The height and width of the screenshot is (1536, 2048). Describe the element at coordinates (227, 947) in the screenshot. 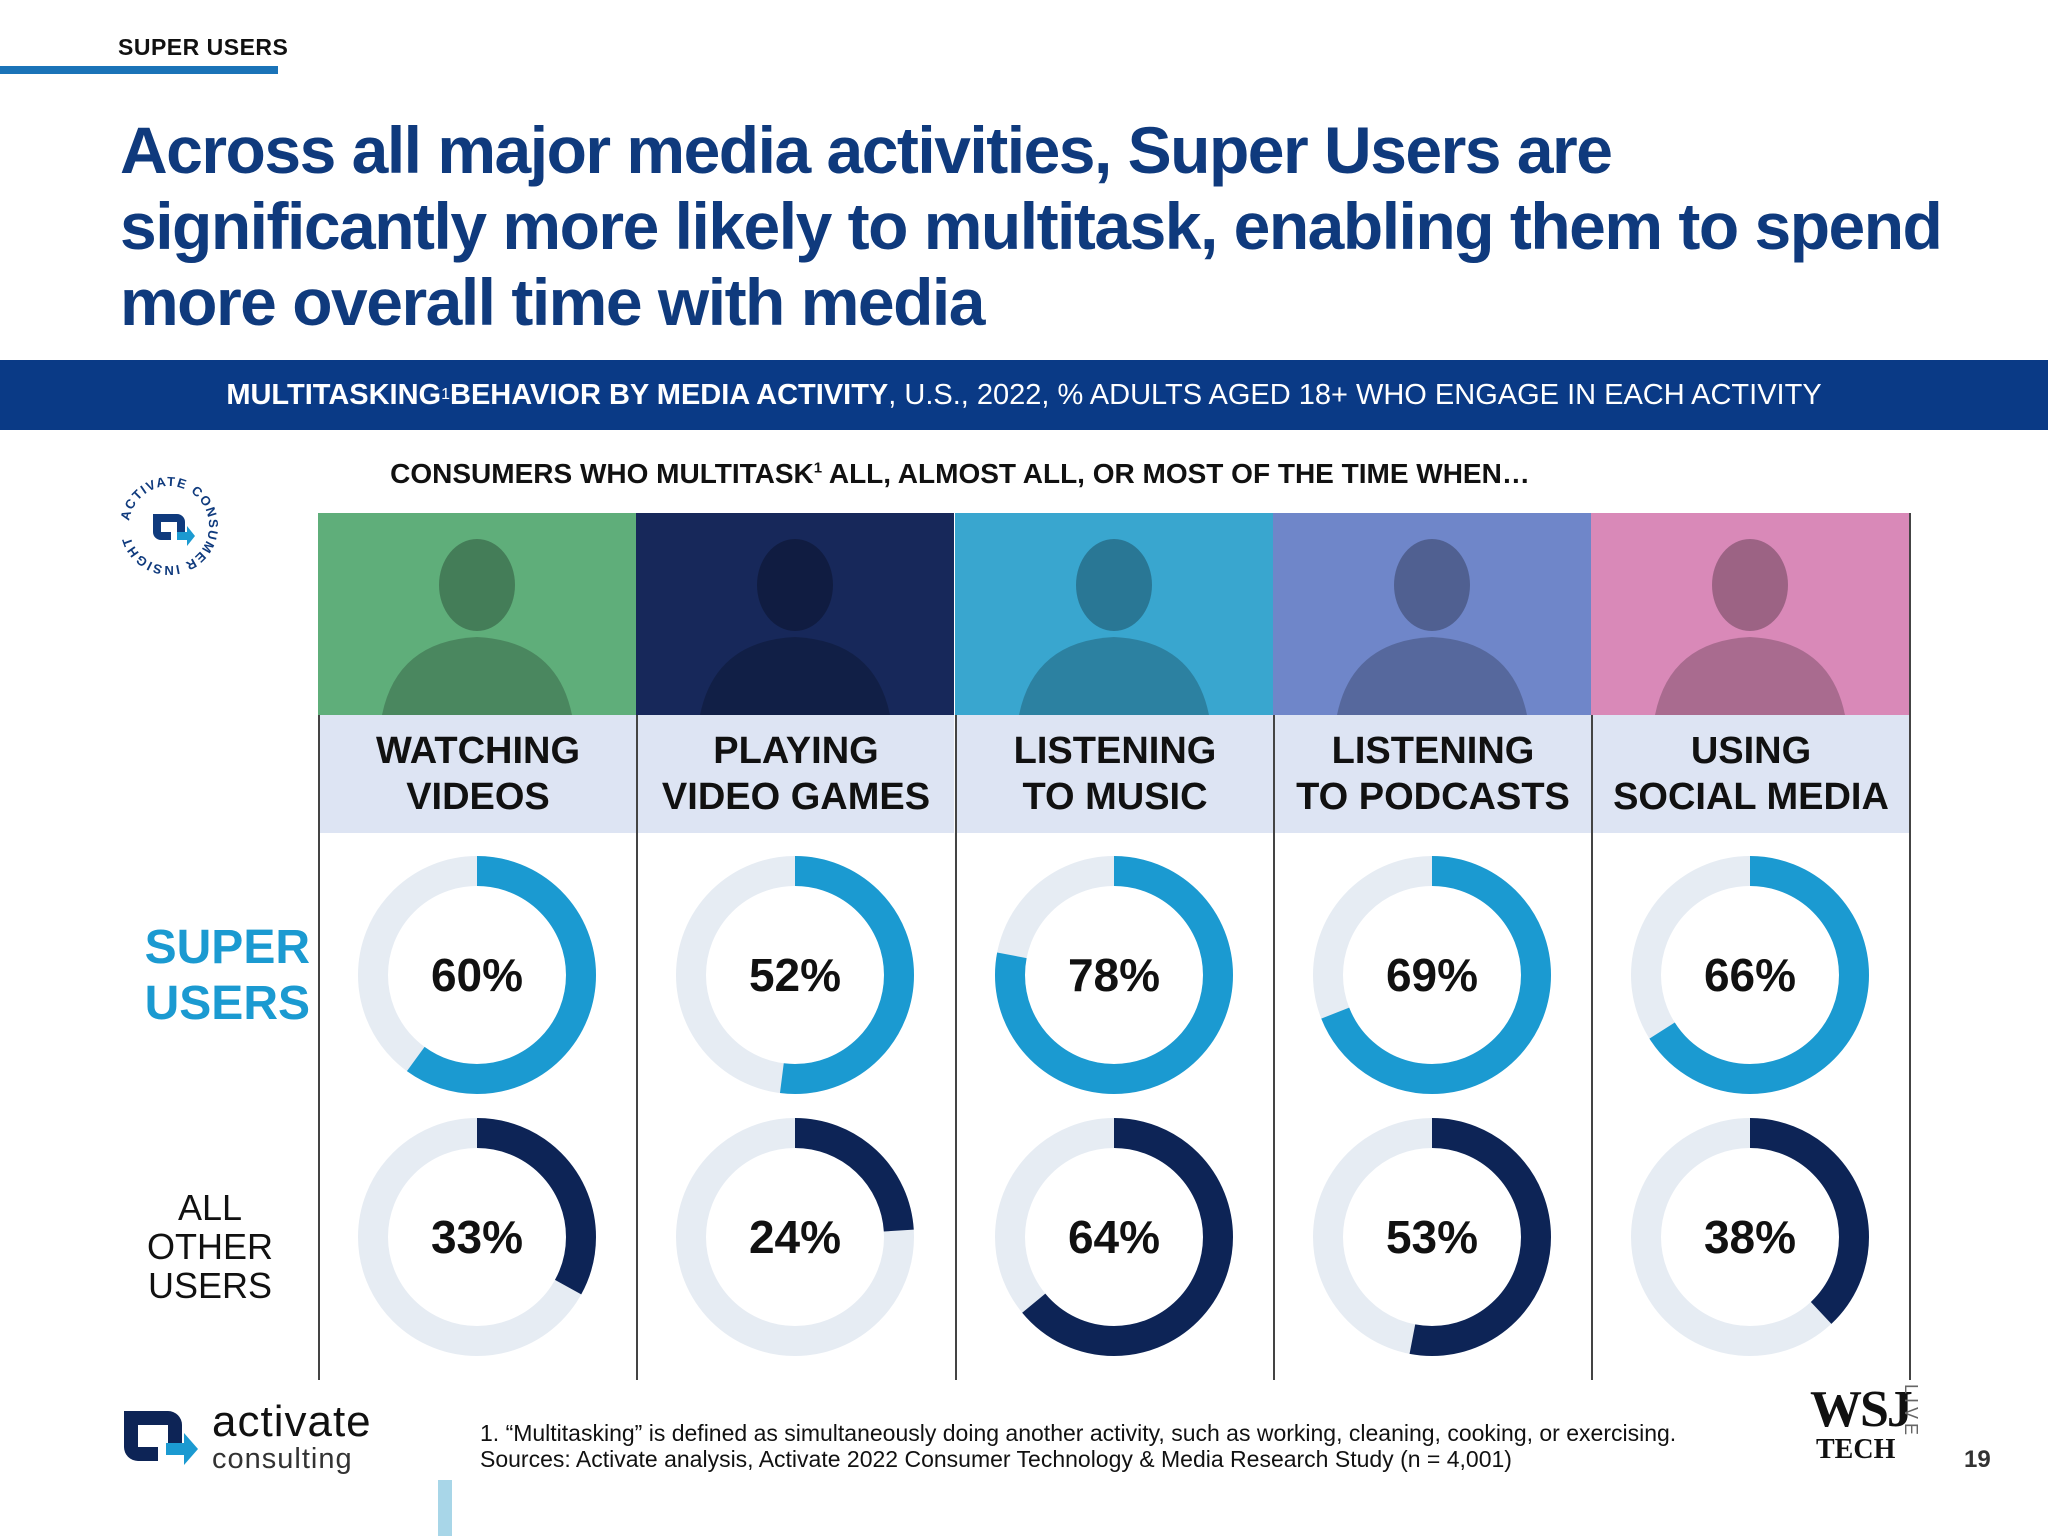

I see `row-label-super-line1: SUPER` at that location.